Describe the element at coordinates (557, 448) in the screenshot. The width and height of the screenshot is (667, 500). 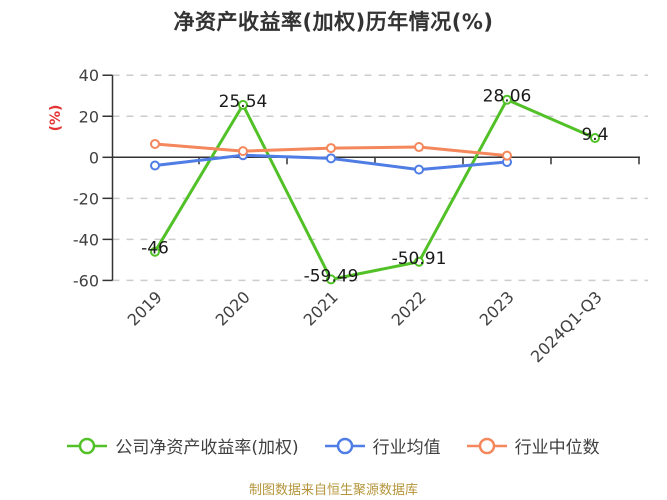
I see `legend-label: 行业中位数` at that location.